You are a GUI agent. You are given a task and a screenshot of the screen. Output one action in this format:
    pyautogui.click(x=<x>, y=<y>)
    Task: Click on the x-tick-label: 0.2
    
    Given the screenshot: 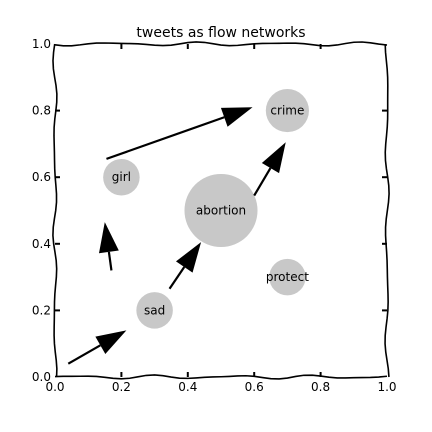 What is the action you would take?
    pyautogui.click(x=121, y=387)
    